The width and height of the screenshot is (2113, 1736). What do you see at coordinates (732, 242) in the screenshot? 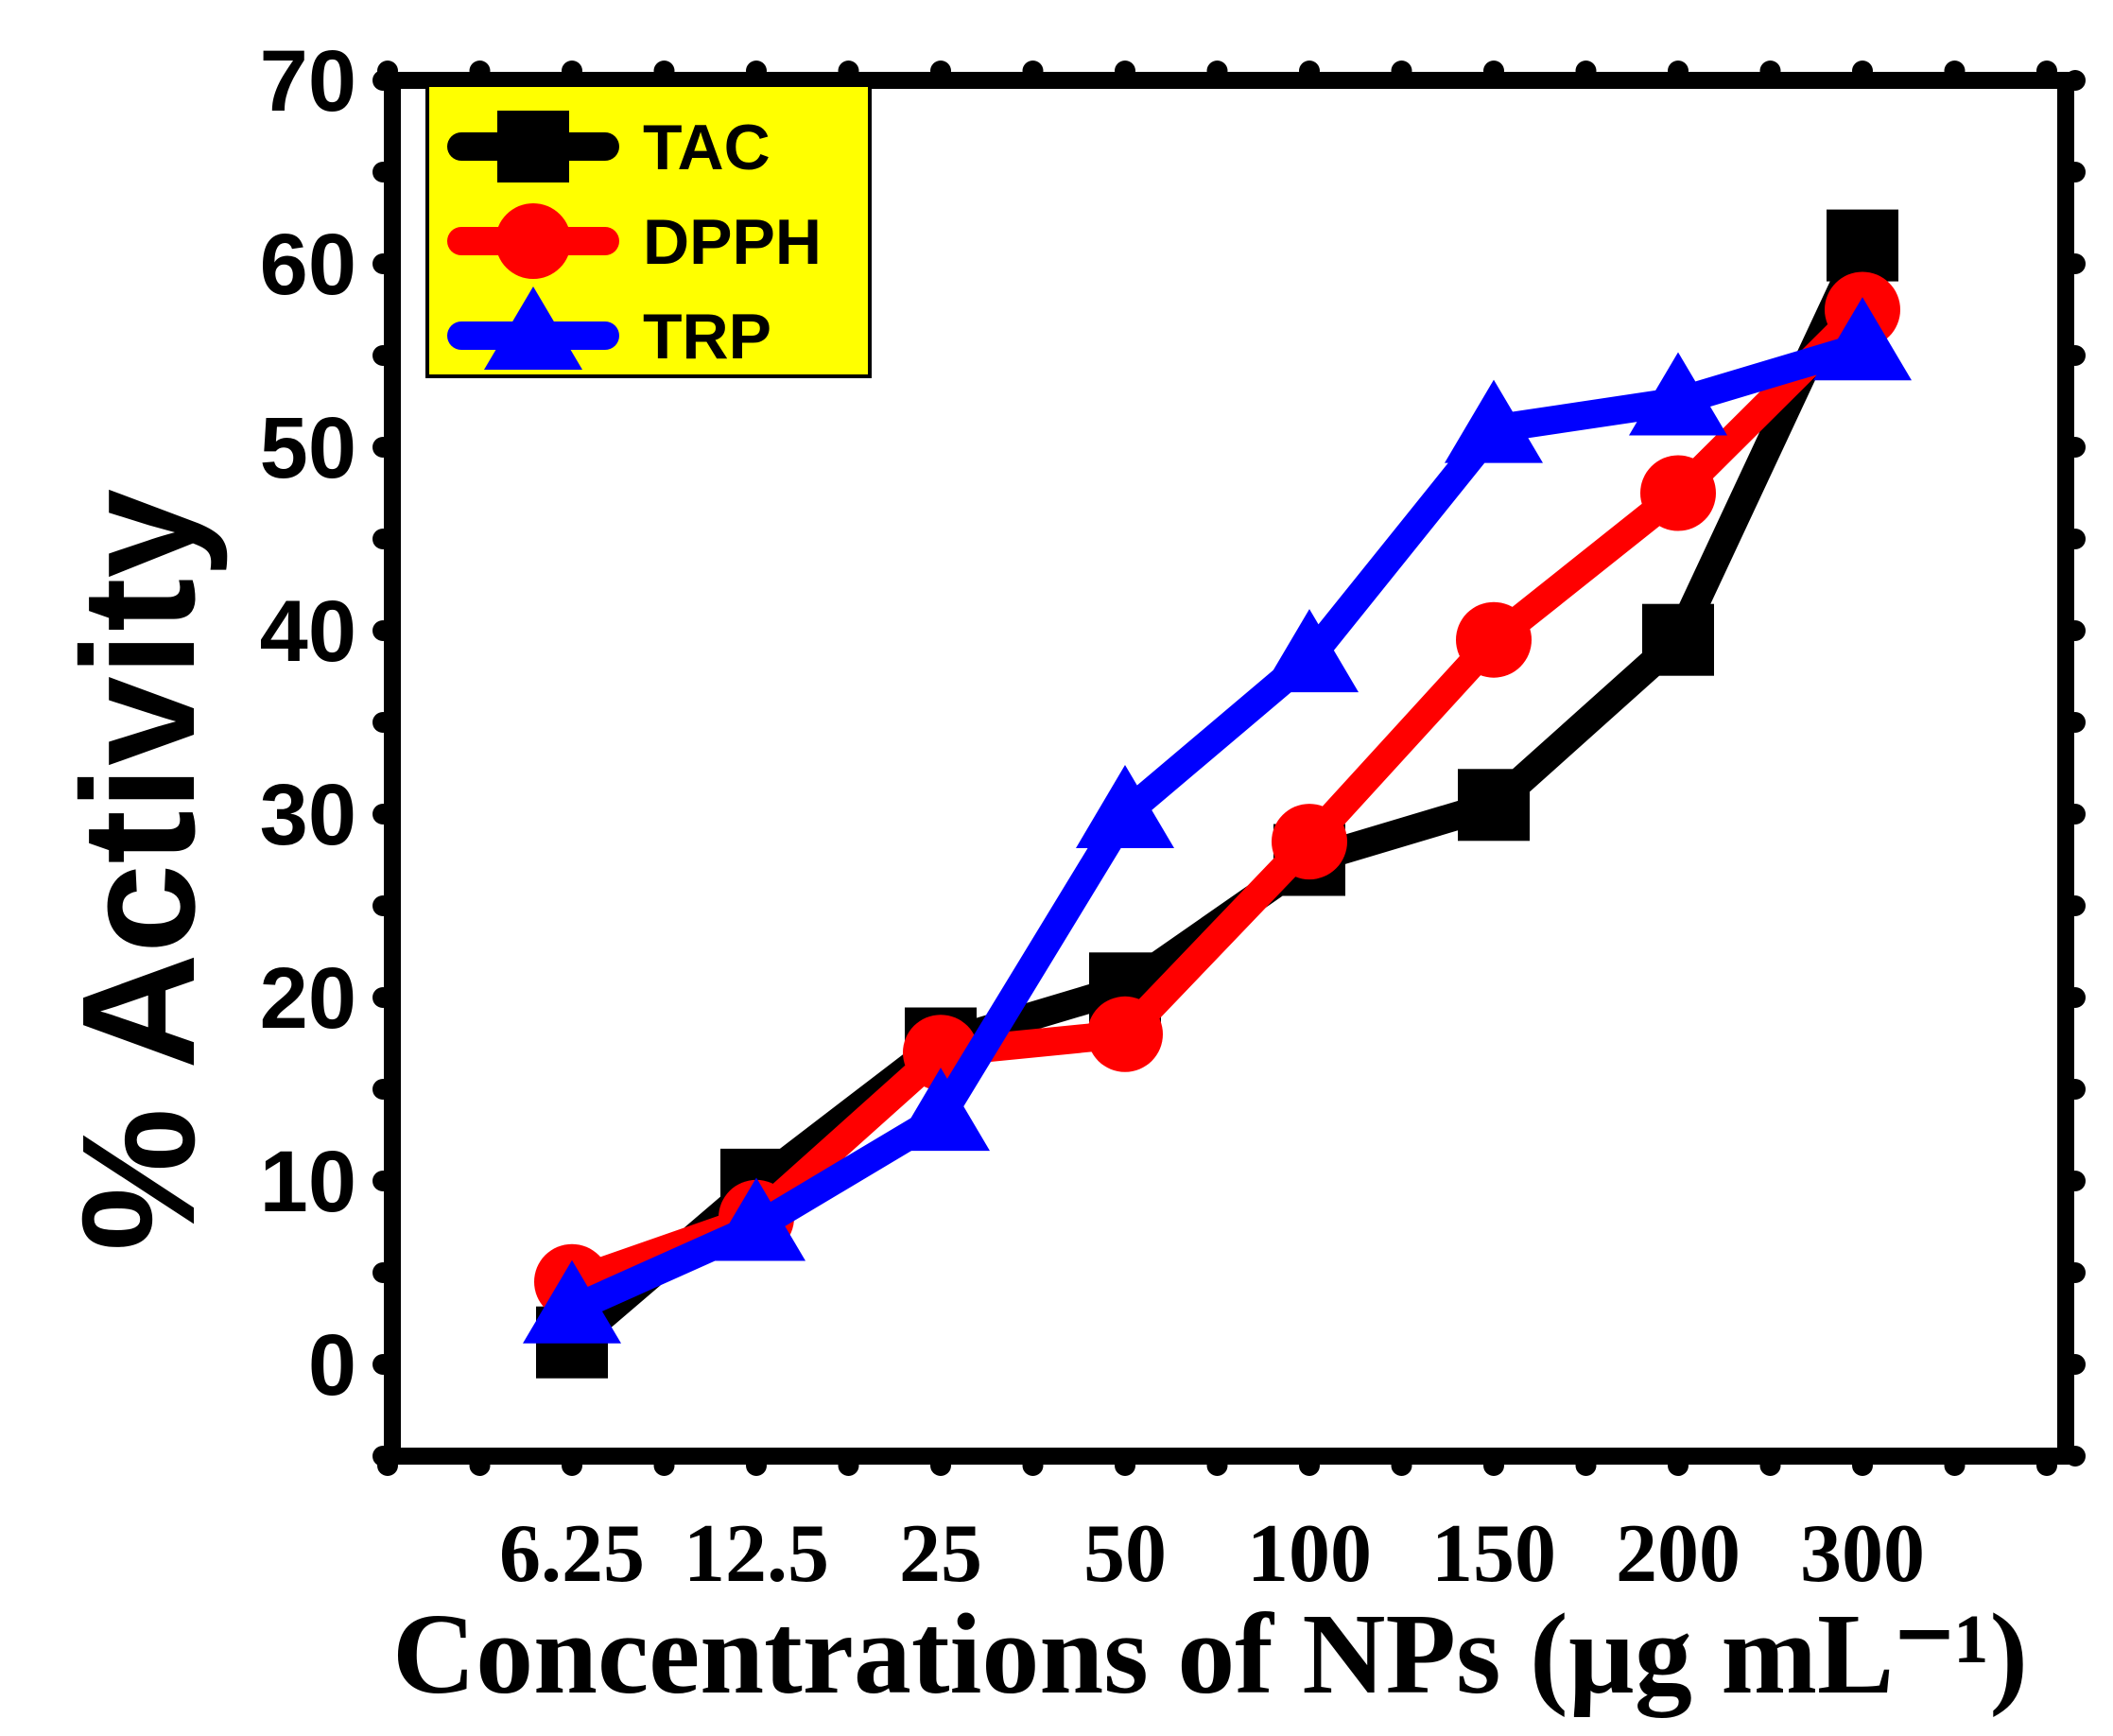
I see `legend-label: DPPH` at bounding box center [732, 242].